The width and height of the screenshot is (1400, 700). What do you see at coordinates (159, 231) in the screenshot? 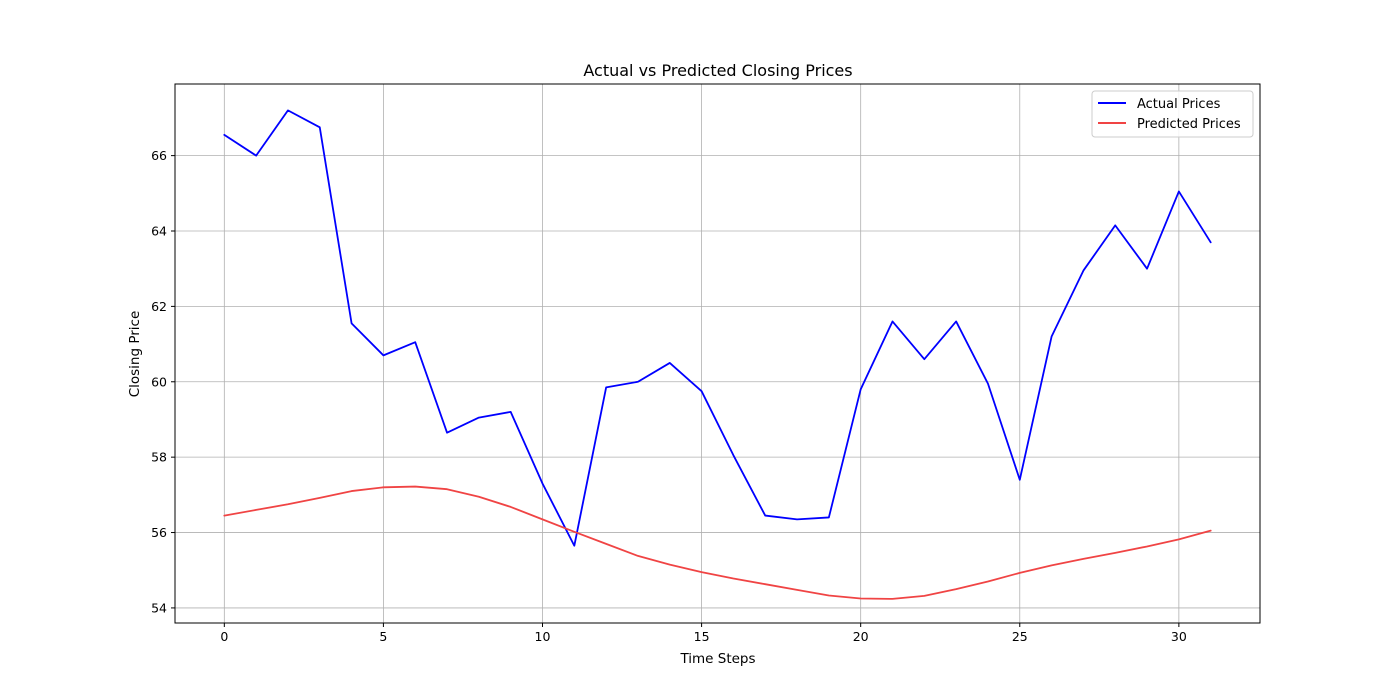
I see `y-tick-label: 64` at bounding box center [159, 231].